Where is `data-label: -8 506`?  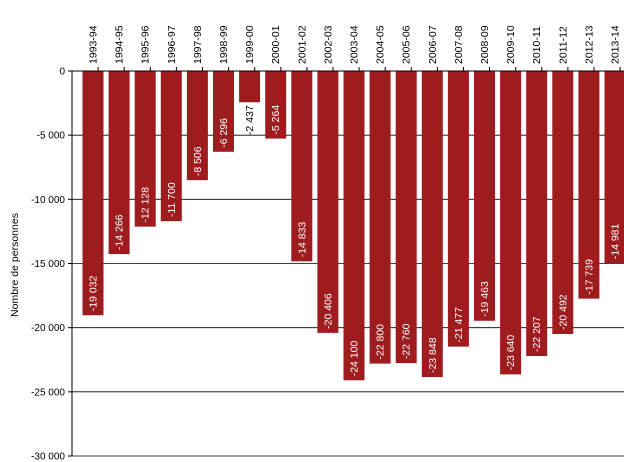
data-label: -8 506 is located at coordinates (198, 161).